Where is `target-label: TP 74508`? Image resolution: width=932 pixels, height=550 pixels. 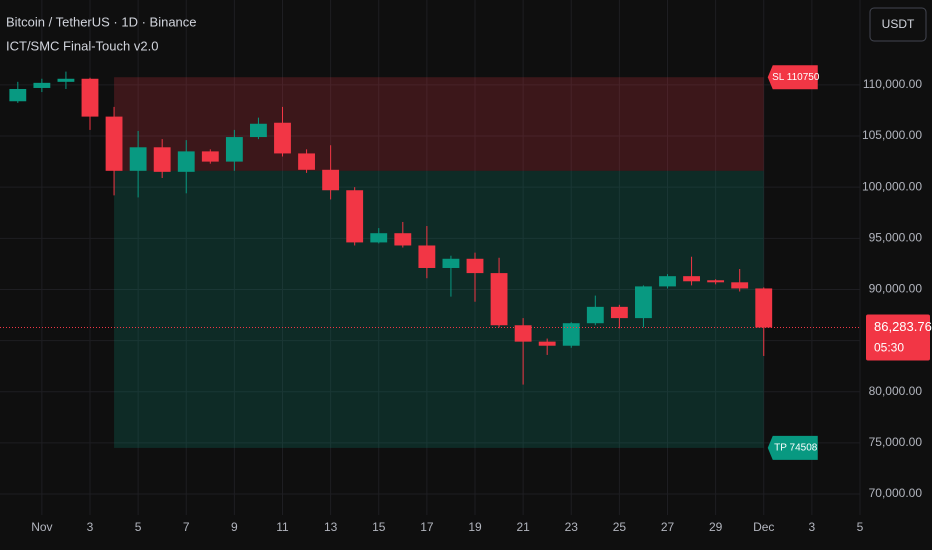 target-label: TP 74508 is located at coordinates (796, 448).